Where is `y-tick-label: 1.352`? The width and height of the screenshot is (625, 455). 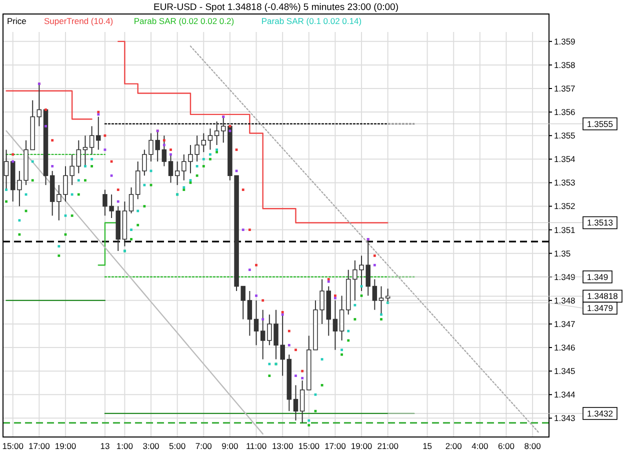
y-tick-label: 1.352 is located at coordinates (565, 206).